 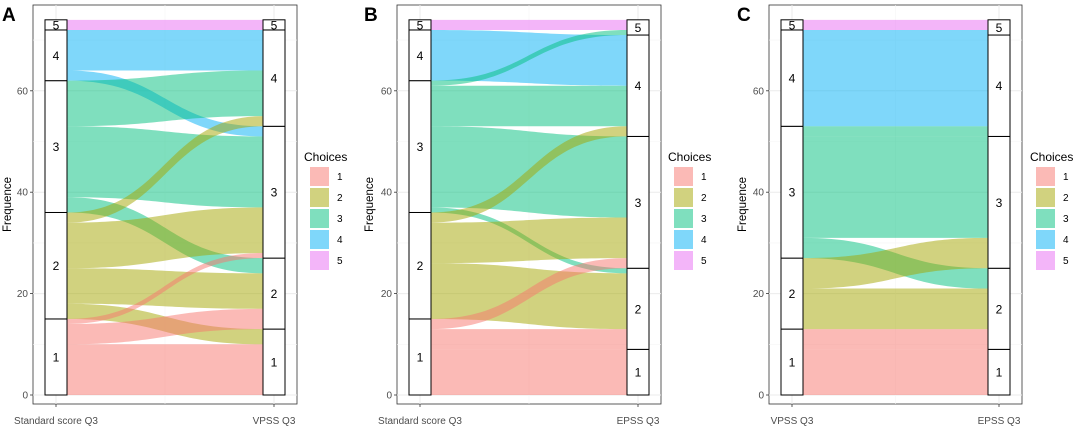 I want to click on panel-letter: A, so click(x=9, y=15).